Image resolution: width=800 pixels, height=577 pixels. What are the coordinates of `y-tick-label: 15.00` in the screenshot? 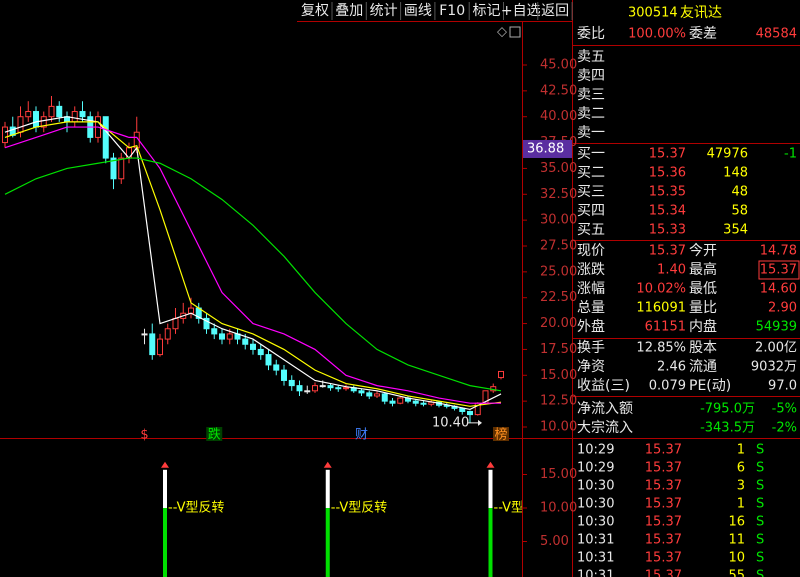 It's located at (558, 375).